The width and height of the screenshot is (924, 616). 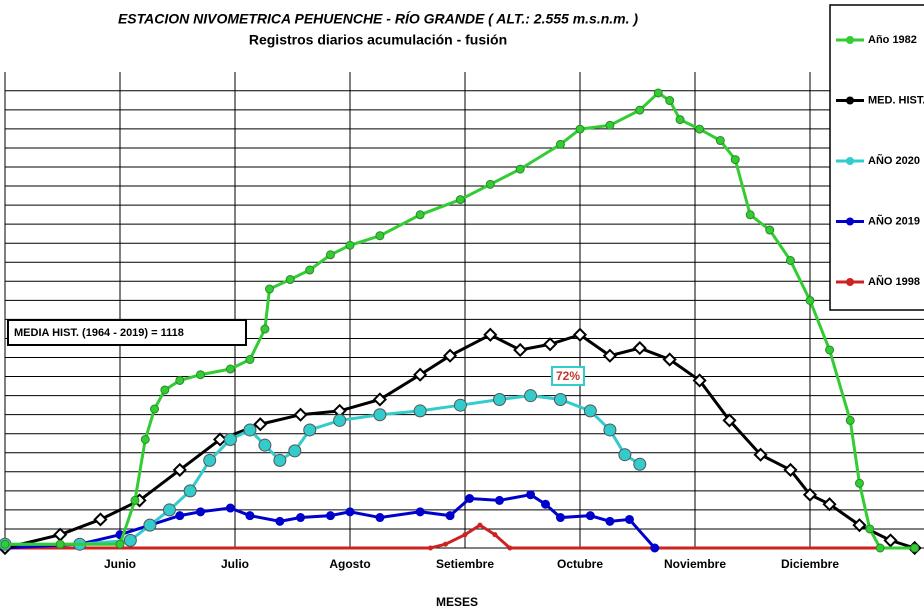 I want to click on x-tick-label: Julio, so click(x=235, y=564).